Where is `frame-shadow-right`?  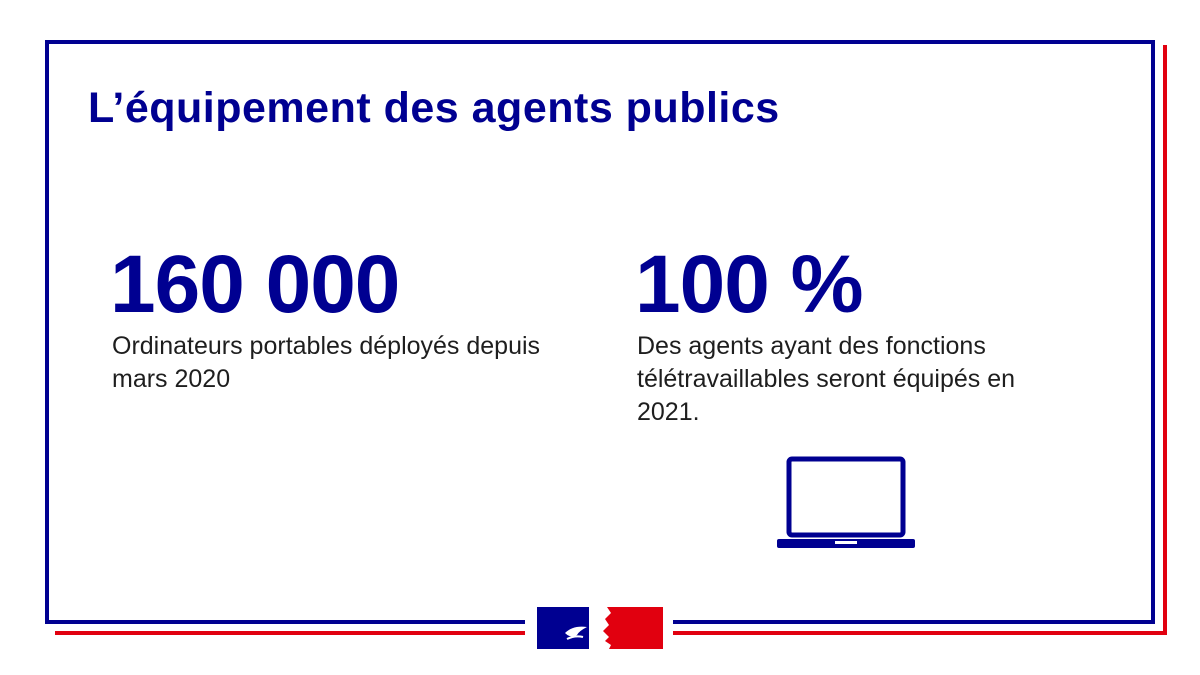
frame-shadow-right is located at coordinates (1165, 340).